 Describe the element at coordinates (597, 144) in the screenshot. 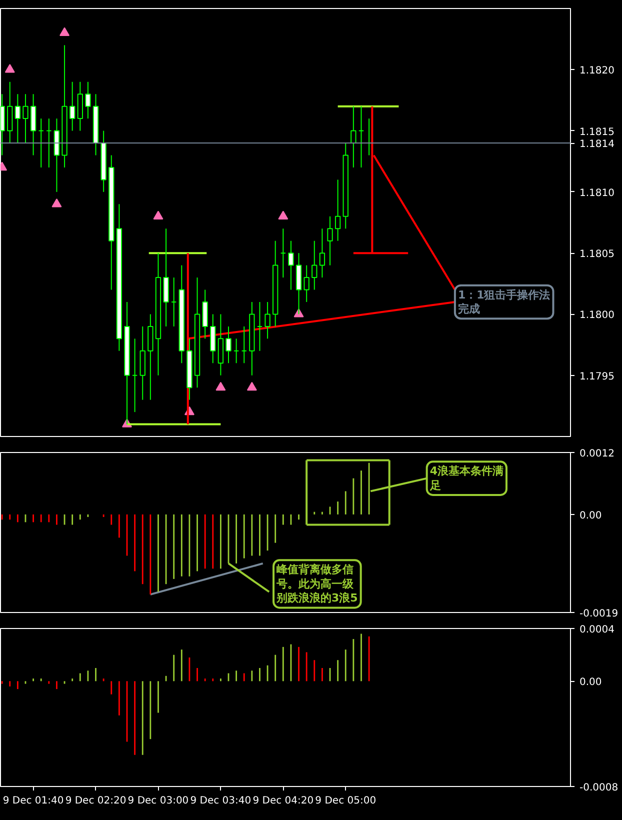

I see `ref-line-label: 1.1814` at that location.